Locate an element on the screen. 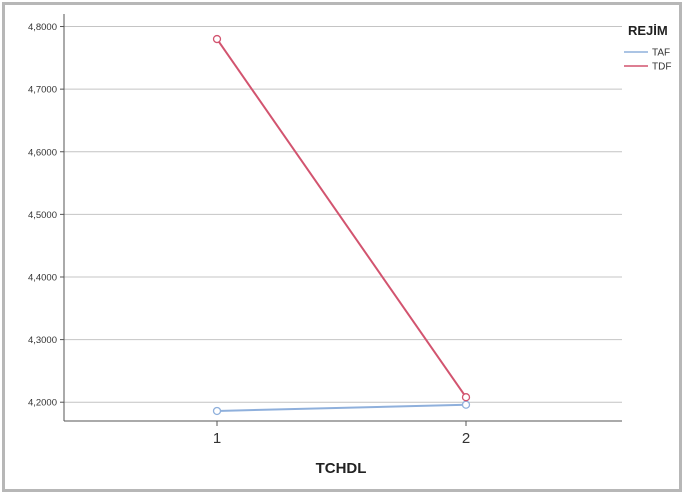  y-tick-label: 4,2000 is located at coordinates (42, 403).